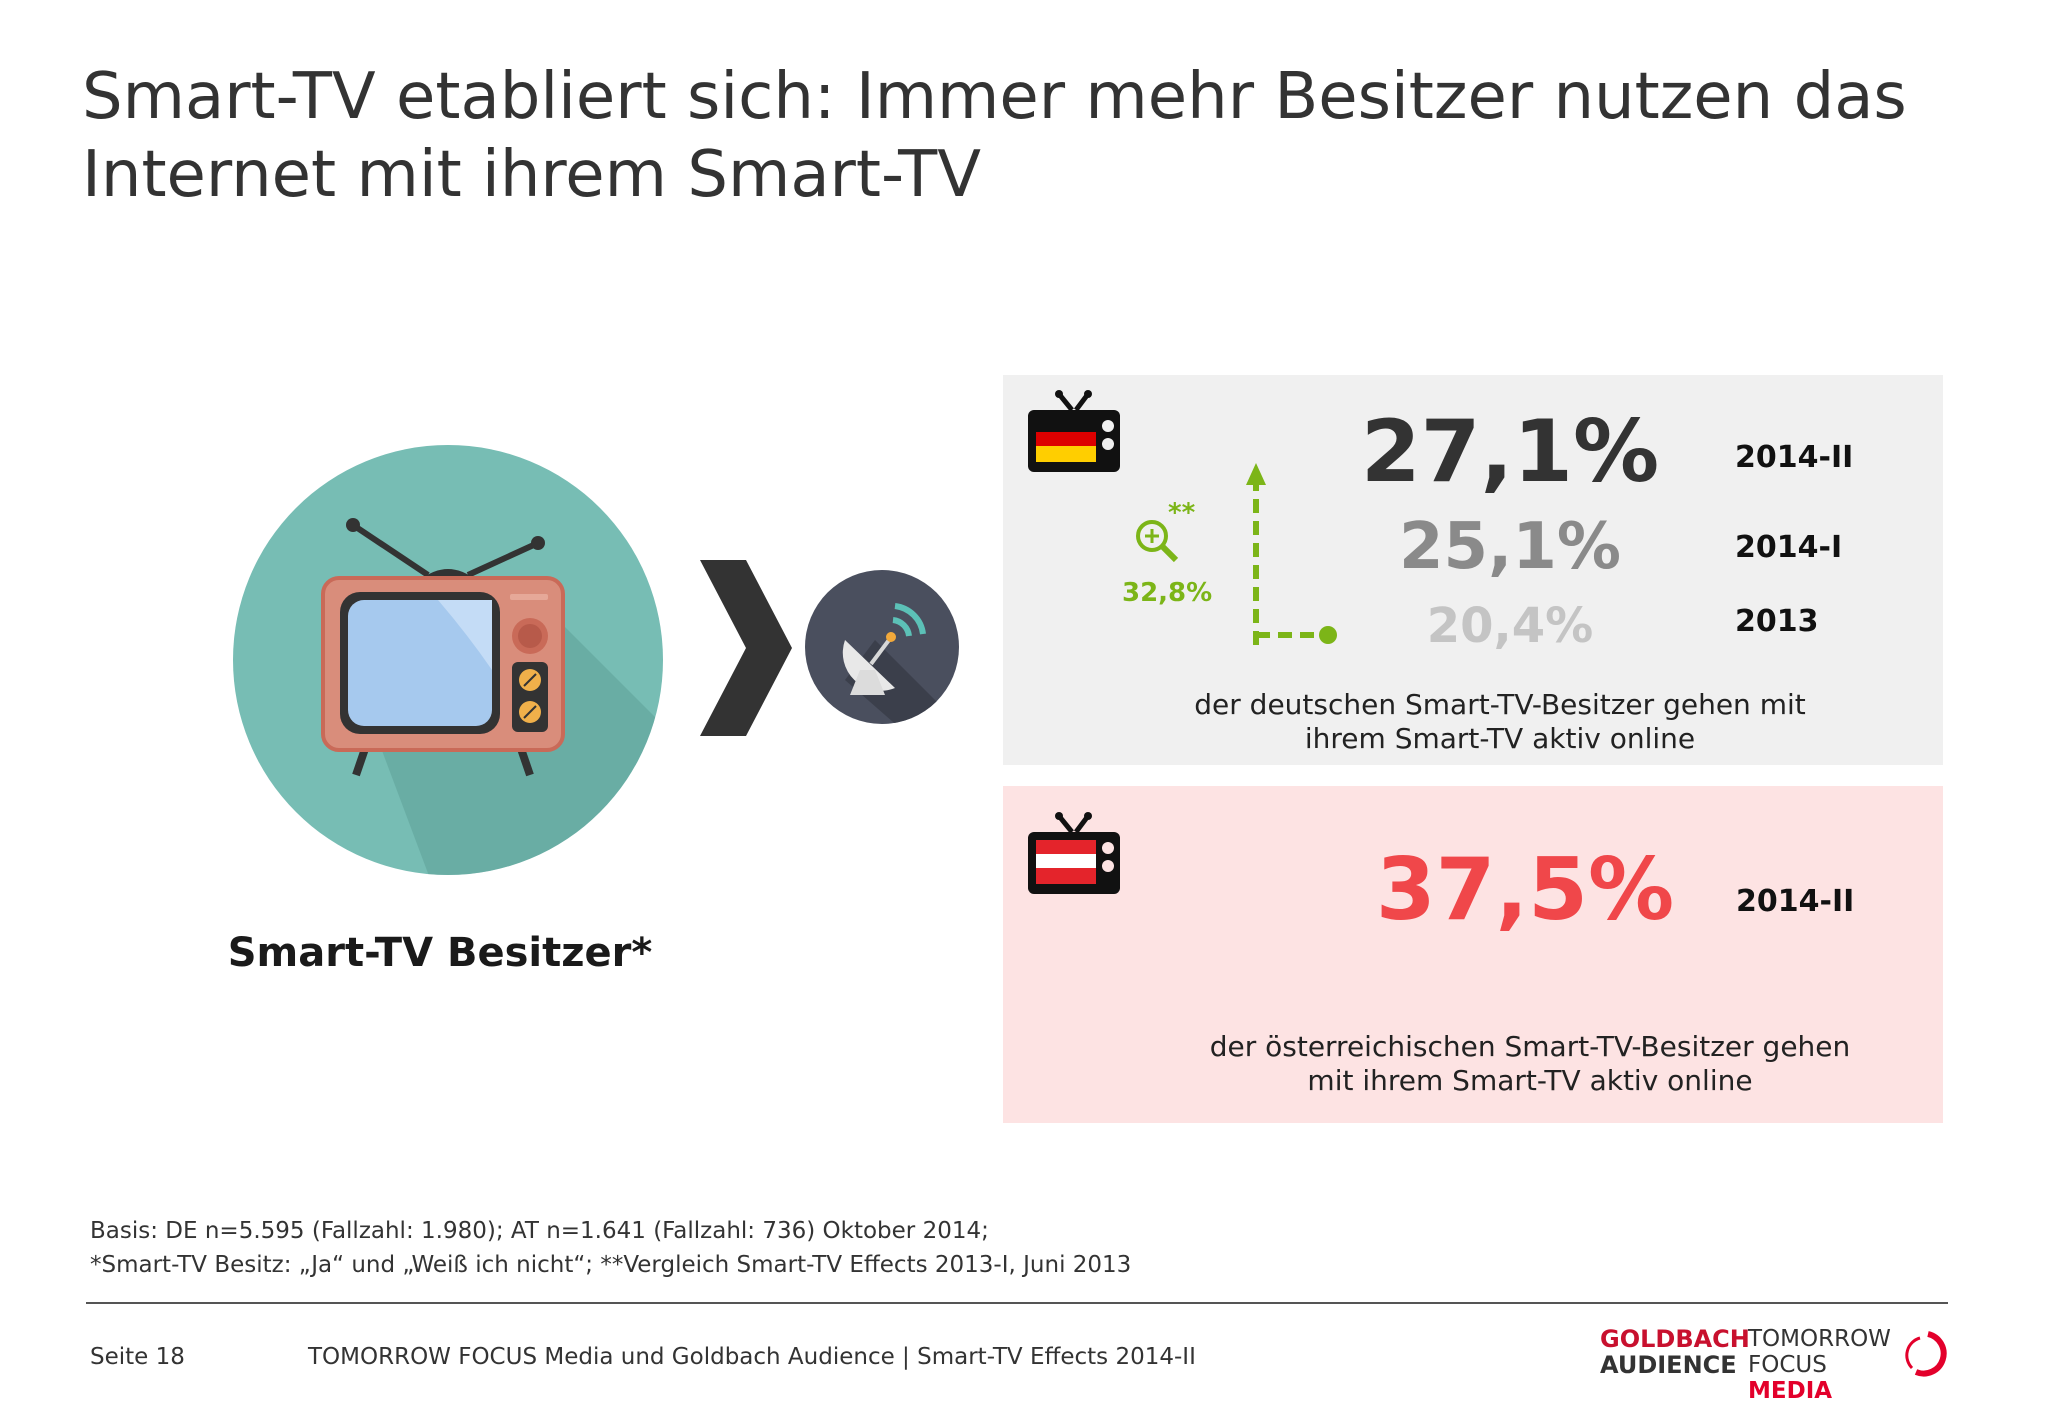 The image size is (2048, 1418). Describe the element at coordinates (1675, 1339) in the screenshot. I see `logo-goldbach-line1: GOLDBACH` at that location.